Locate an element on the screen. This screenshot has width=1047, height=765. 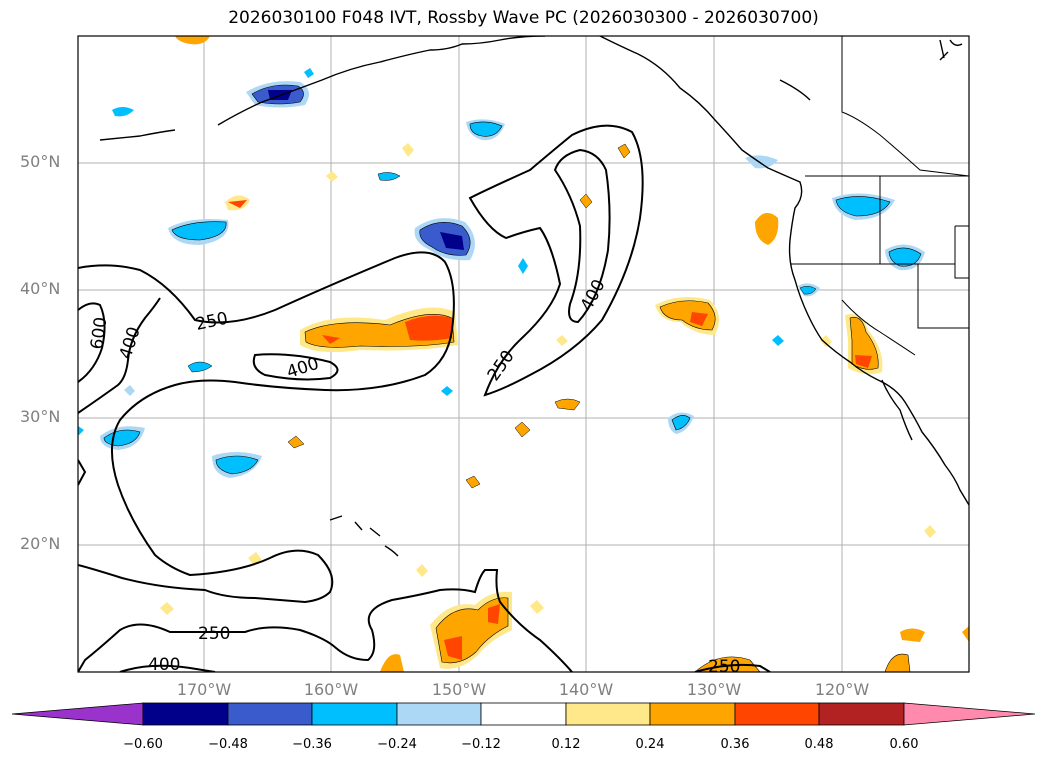
colorbar-tick-label: −0.60 is located at coordinates (143, 744).